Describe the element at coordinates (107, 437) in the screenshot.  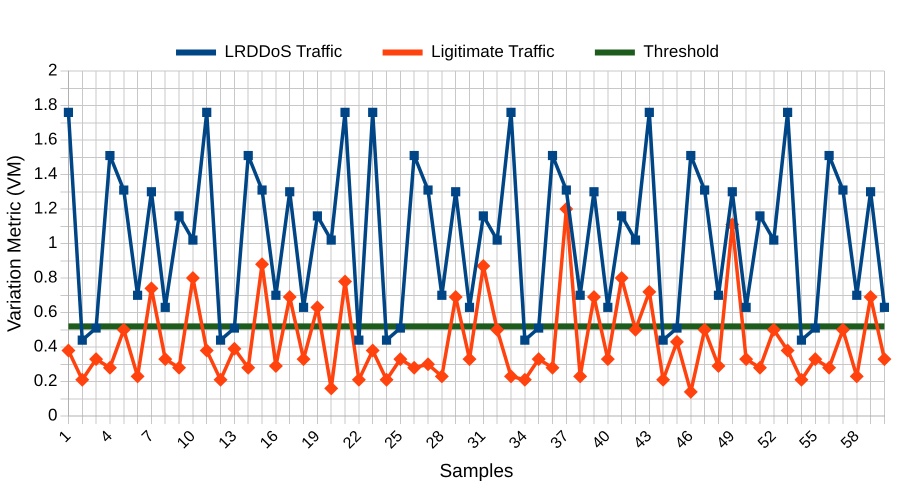
I see `x-tick-label: 4` at that location.